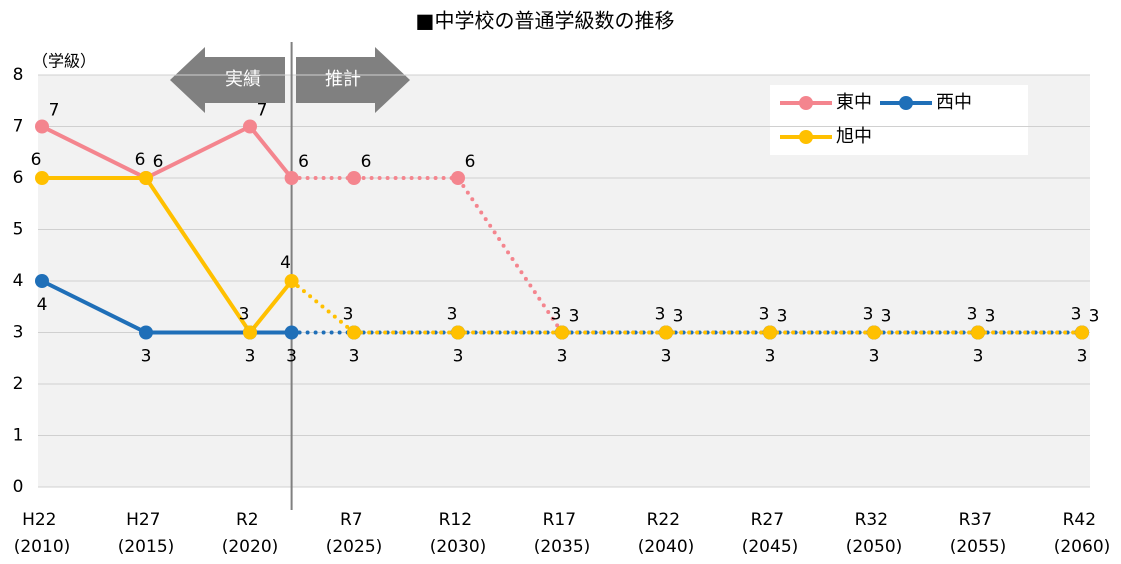 The width and height of the screenshot is (1121, 564). What do you see at coordinates (250, 533) in the screenshot?
I see `x-tick-label: R2 (2020)` at bounding box center [250, 533].